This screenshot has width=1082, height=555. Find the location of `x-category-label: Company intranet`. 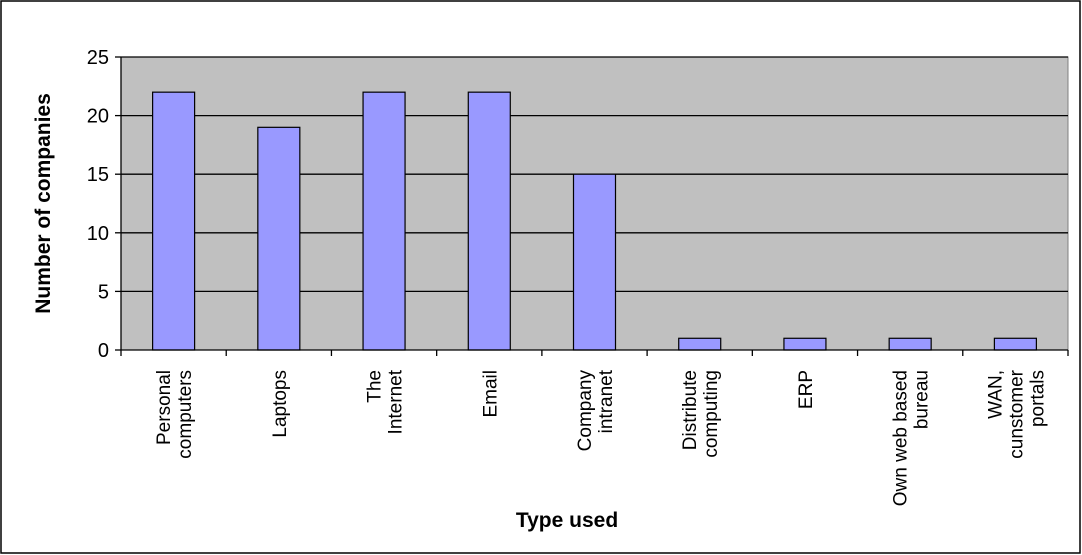

x-category-label: Company intranet is located at coordinates (596, 410).